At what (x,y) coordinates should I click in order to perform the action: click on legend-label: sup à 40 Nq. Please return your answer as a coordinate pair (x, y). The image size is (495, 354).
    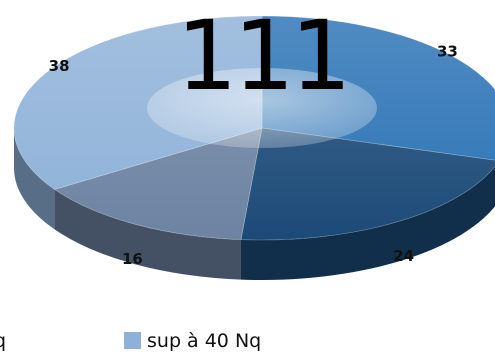
    Looking at the image, I should click on (204, 341).